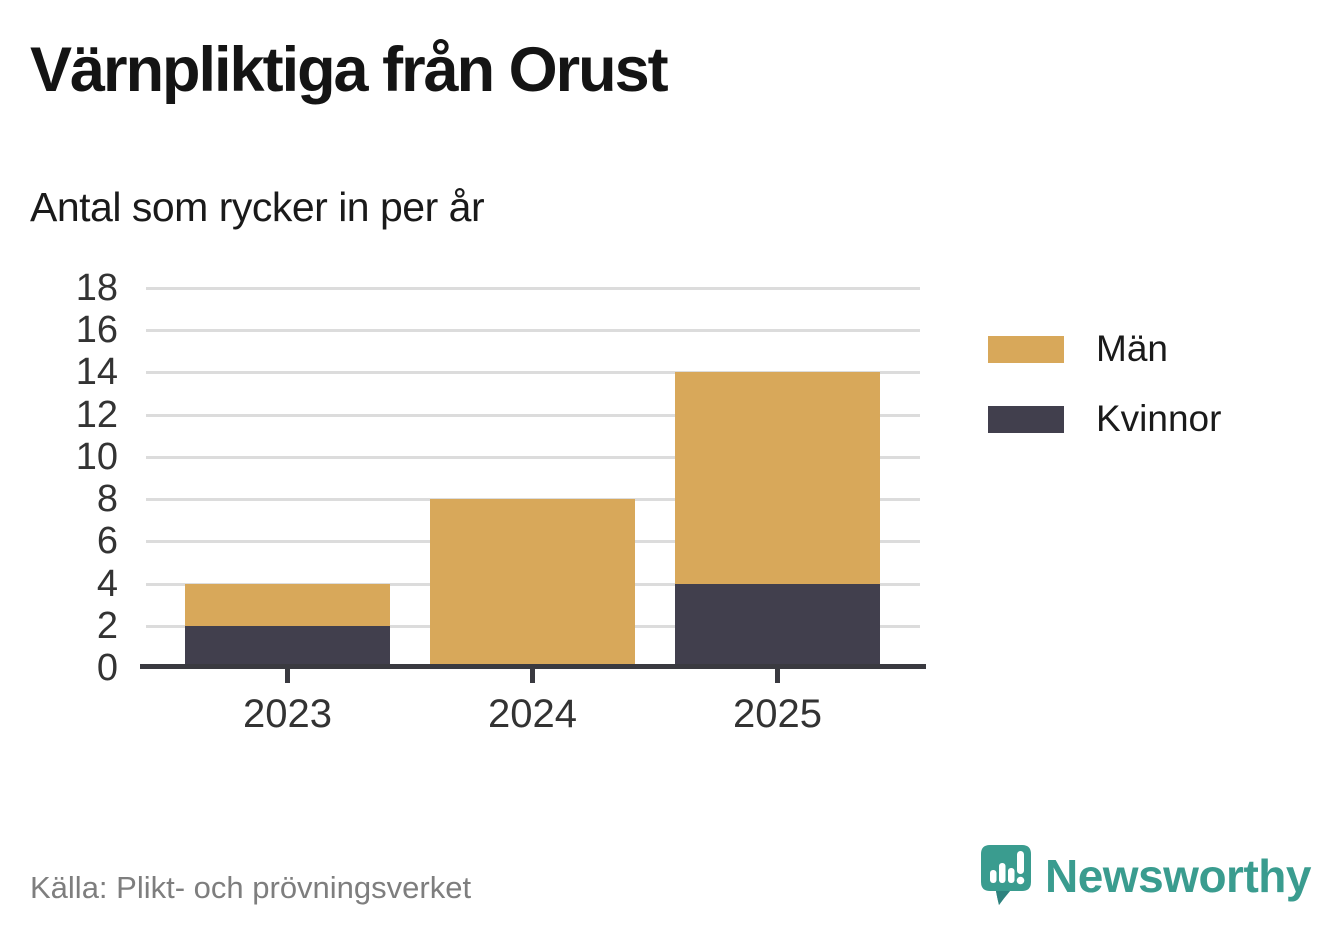 This screenshot has height=939, width=1322. What do you see at coordinates (96, 456) in the screenshot?
I see `y-axis-label: 10` at bounding box center [96, 456].